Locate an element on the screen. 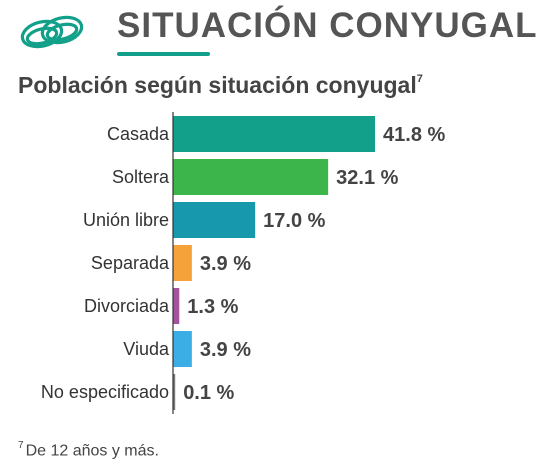 This screenshot has width=550, height=475. chart-title: Población según situación conyugal7 is located at coordinates (220, 85).